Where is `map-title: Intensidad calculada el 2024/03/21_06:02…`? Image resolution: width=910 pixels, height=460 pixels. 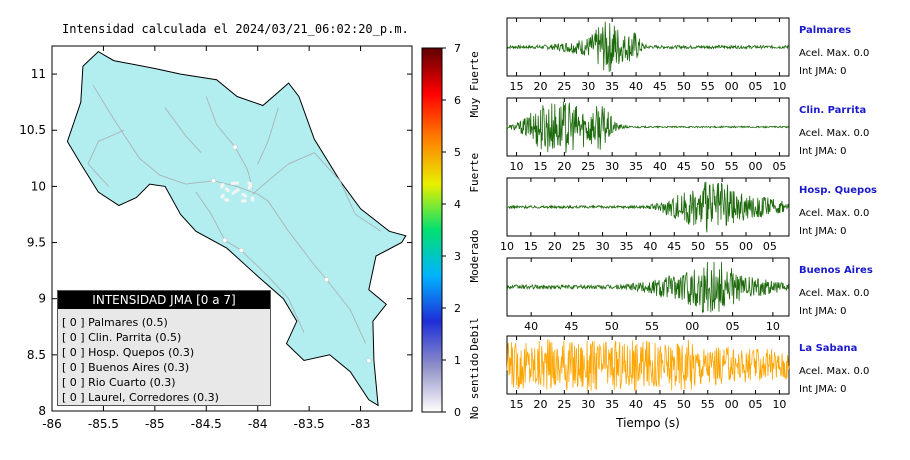
map-title: Intensidad calculada el 2024/03/21_06:02… is located at coordinates (235, 29).